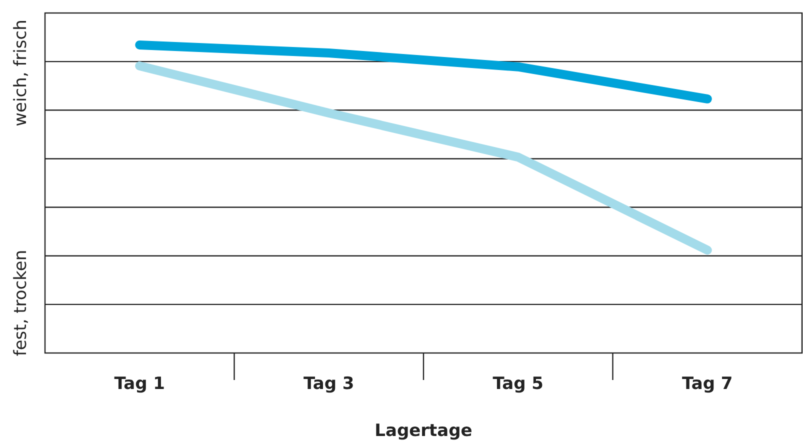 Image resolution: width=803 pixels, height=441 pixels. What do you see at coordinates (328, 384) in the screenshot?
I see `x-tick-label: Tag 3` at bounding box center [328, 384].